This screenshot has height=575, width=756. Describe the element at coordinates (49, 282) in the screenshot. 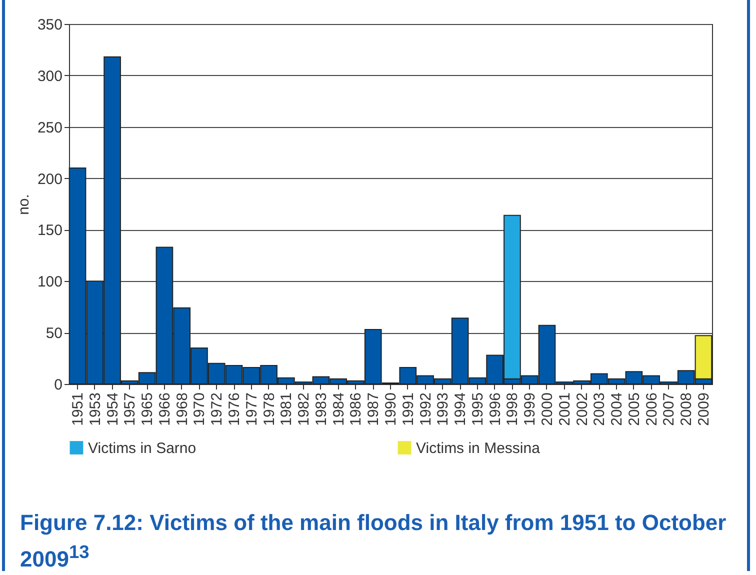

I see `y-tick-label: 100` at that location.